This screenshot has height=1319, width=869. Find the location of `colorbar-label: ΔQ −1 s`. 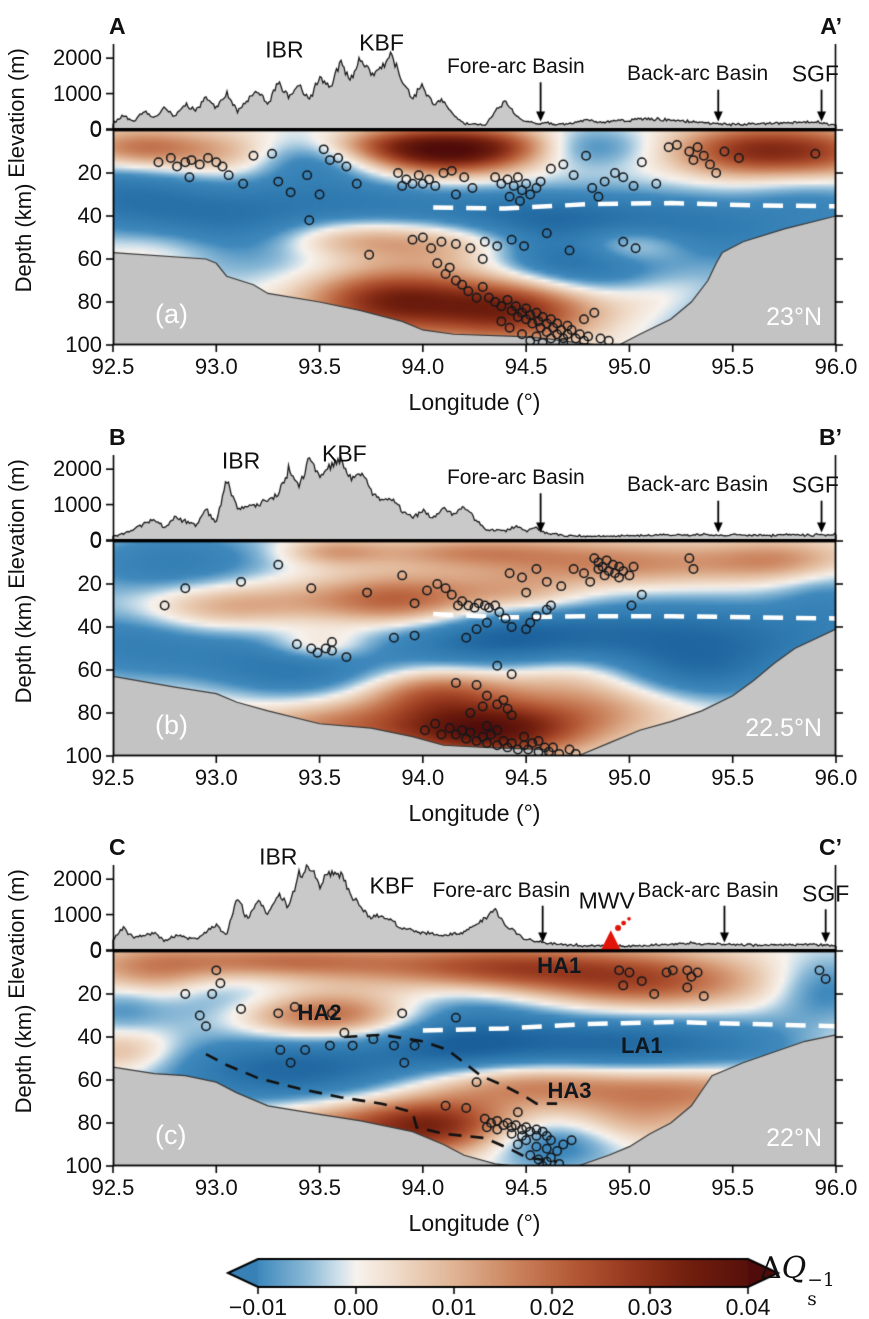

colorbar-label: ΔQ −1 s is located at coordinates (797, 1280).